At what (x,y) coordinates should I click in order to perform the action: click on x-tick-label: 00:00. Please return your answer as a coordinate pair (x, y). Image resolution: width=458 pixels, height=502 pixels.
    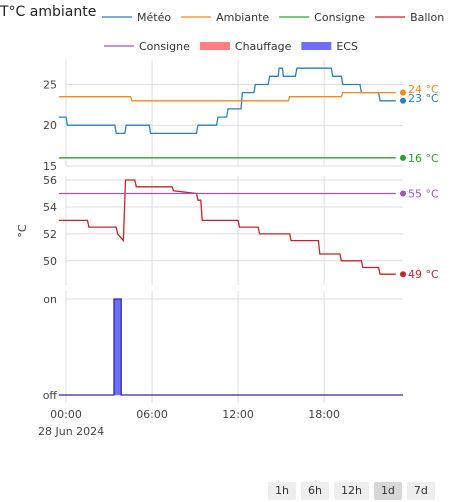
    Looking at the image, I should click on (66, 414).